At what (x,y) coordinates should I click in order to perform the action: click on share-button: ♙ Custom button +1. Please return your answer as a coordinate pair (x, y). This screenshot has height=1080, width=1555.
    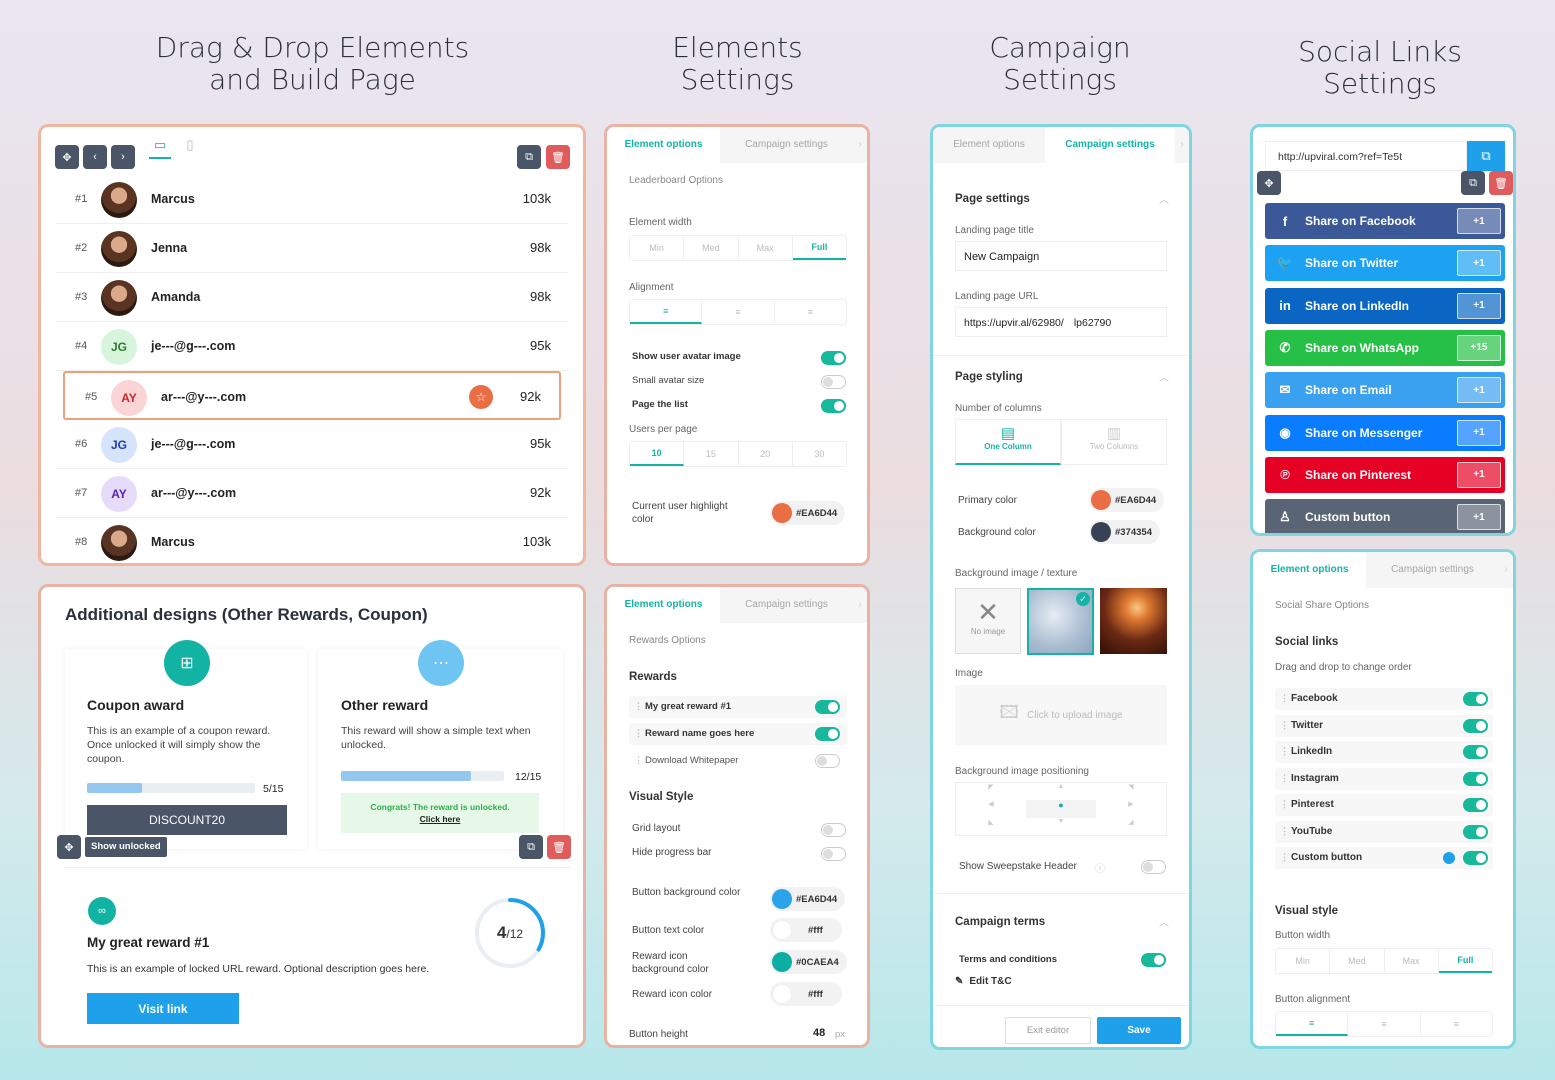
    Looking at the image, I should click on (1385, 516).